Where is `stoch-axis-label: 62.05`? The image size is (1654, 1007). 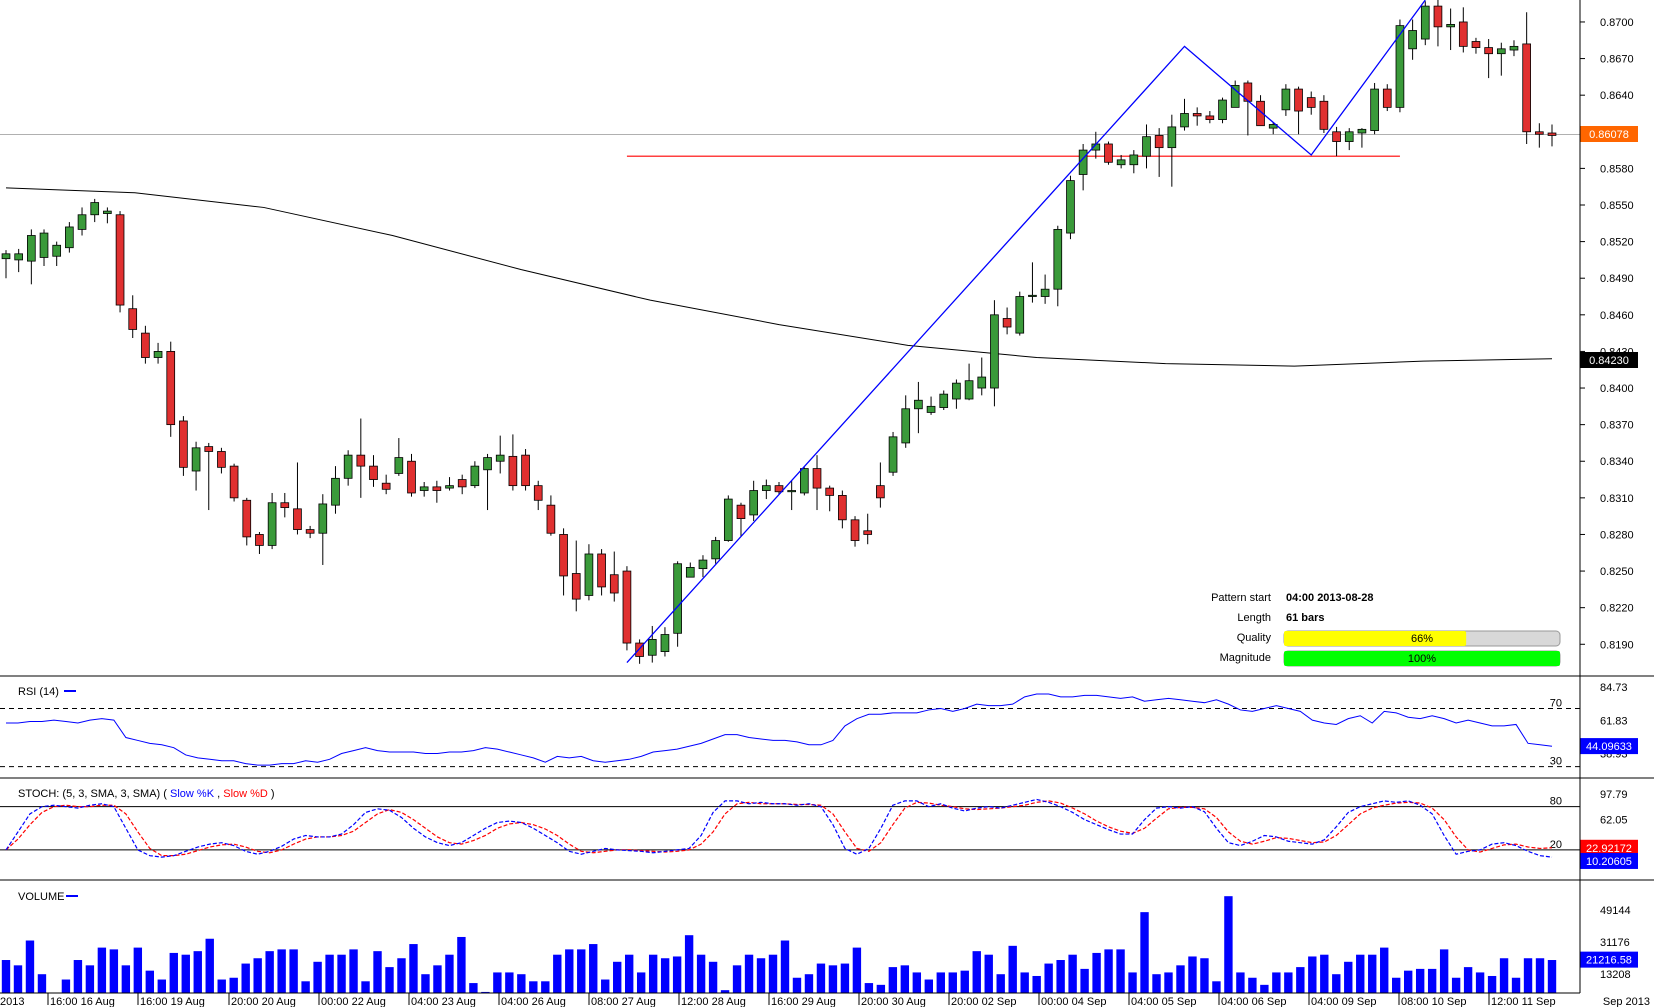
stoch-axis-label: 62.05 is located at coordinates (1614, 821).